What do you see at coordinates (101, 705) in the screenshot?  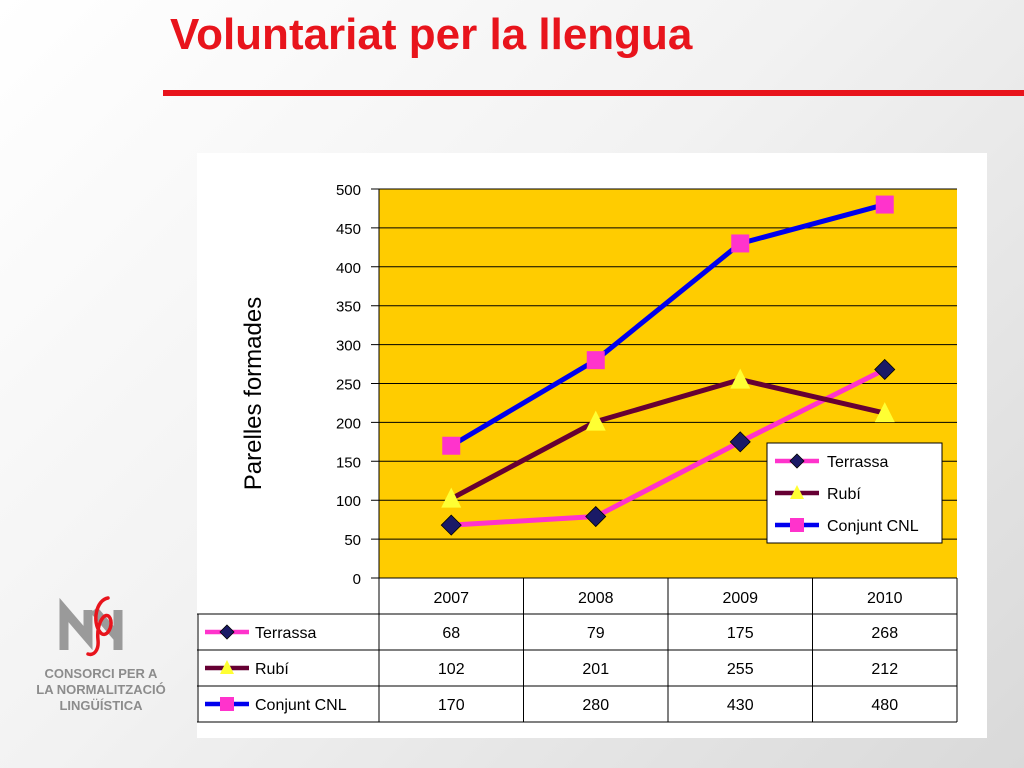 I see `logo-line-3: LINGÜÍSTICA` at bounding box center [101, 705].